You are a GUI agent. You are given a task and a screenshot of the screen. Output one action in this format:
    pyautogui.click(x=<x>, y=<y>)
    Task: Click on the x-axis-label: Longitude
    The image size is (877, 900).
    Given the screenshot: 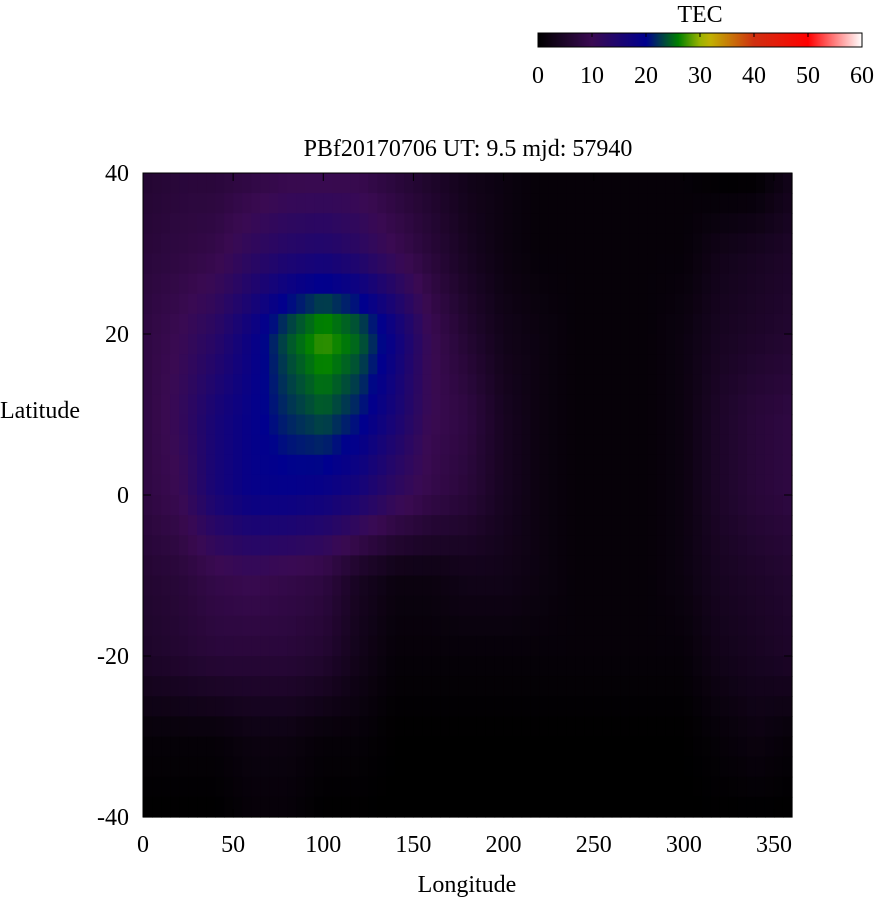 What is the action you would take?
    pyautogui.click(x=467, y=885)
    